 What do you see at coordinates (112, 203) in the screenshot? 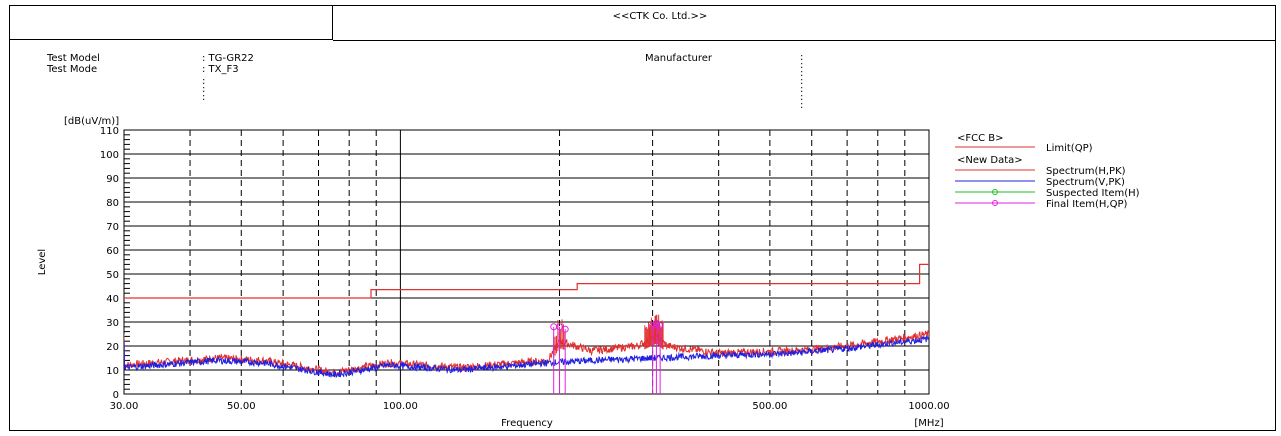
I see `y-tick-label: 80` at bounding box center [112, 203].